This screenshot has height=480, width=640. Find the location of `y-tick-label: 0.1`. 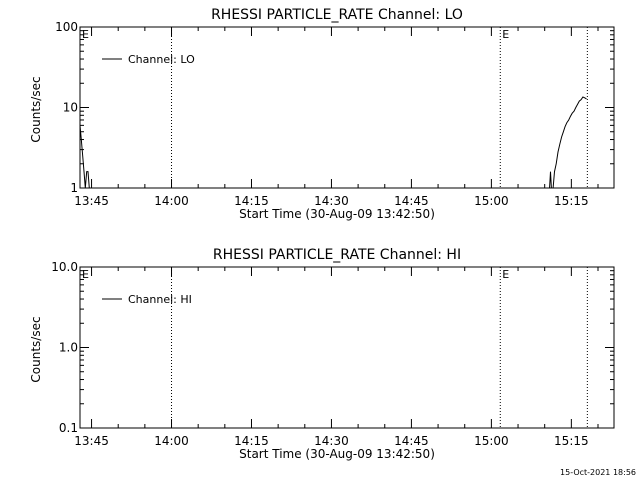

y-tick-label: 0.1 is located at coordinates (68, 428).